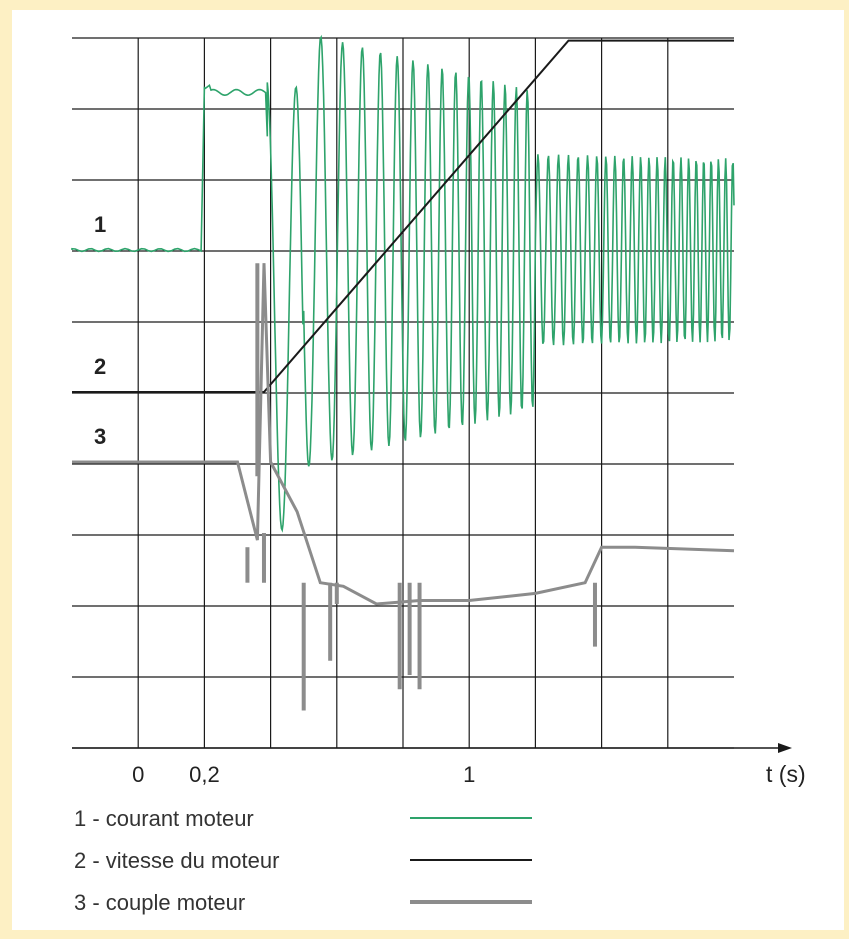  I want to click on legend-label: 2 - vitesse du moteur, so click(176, 860).